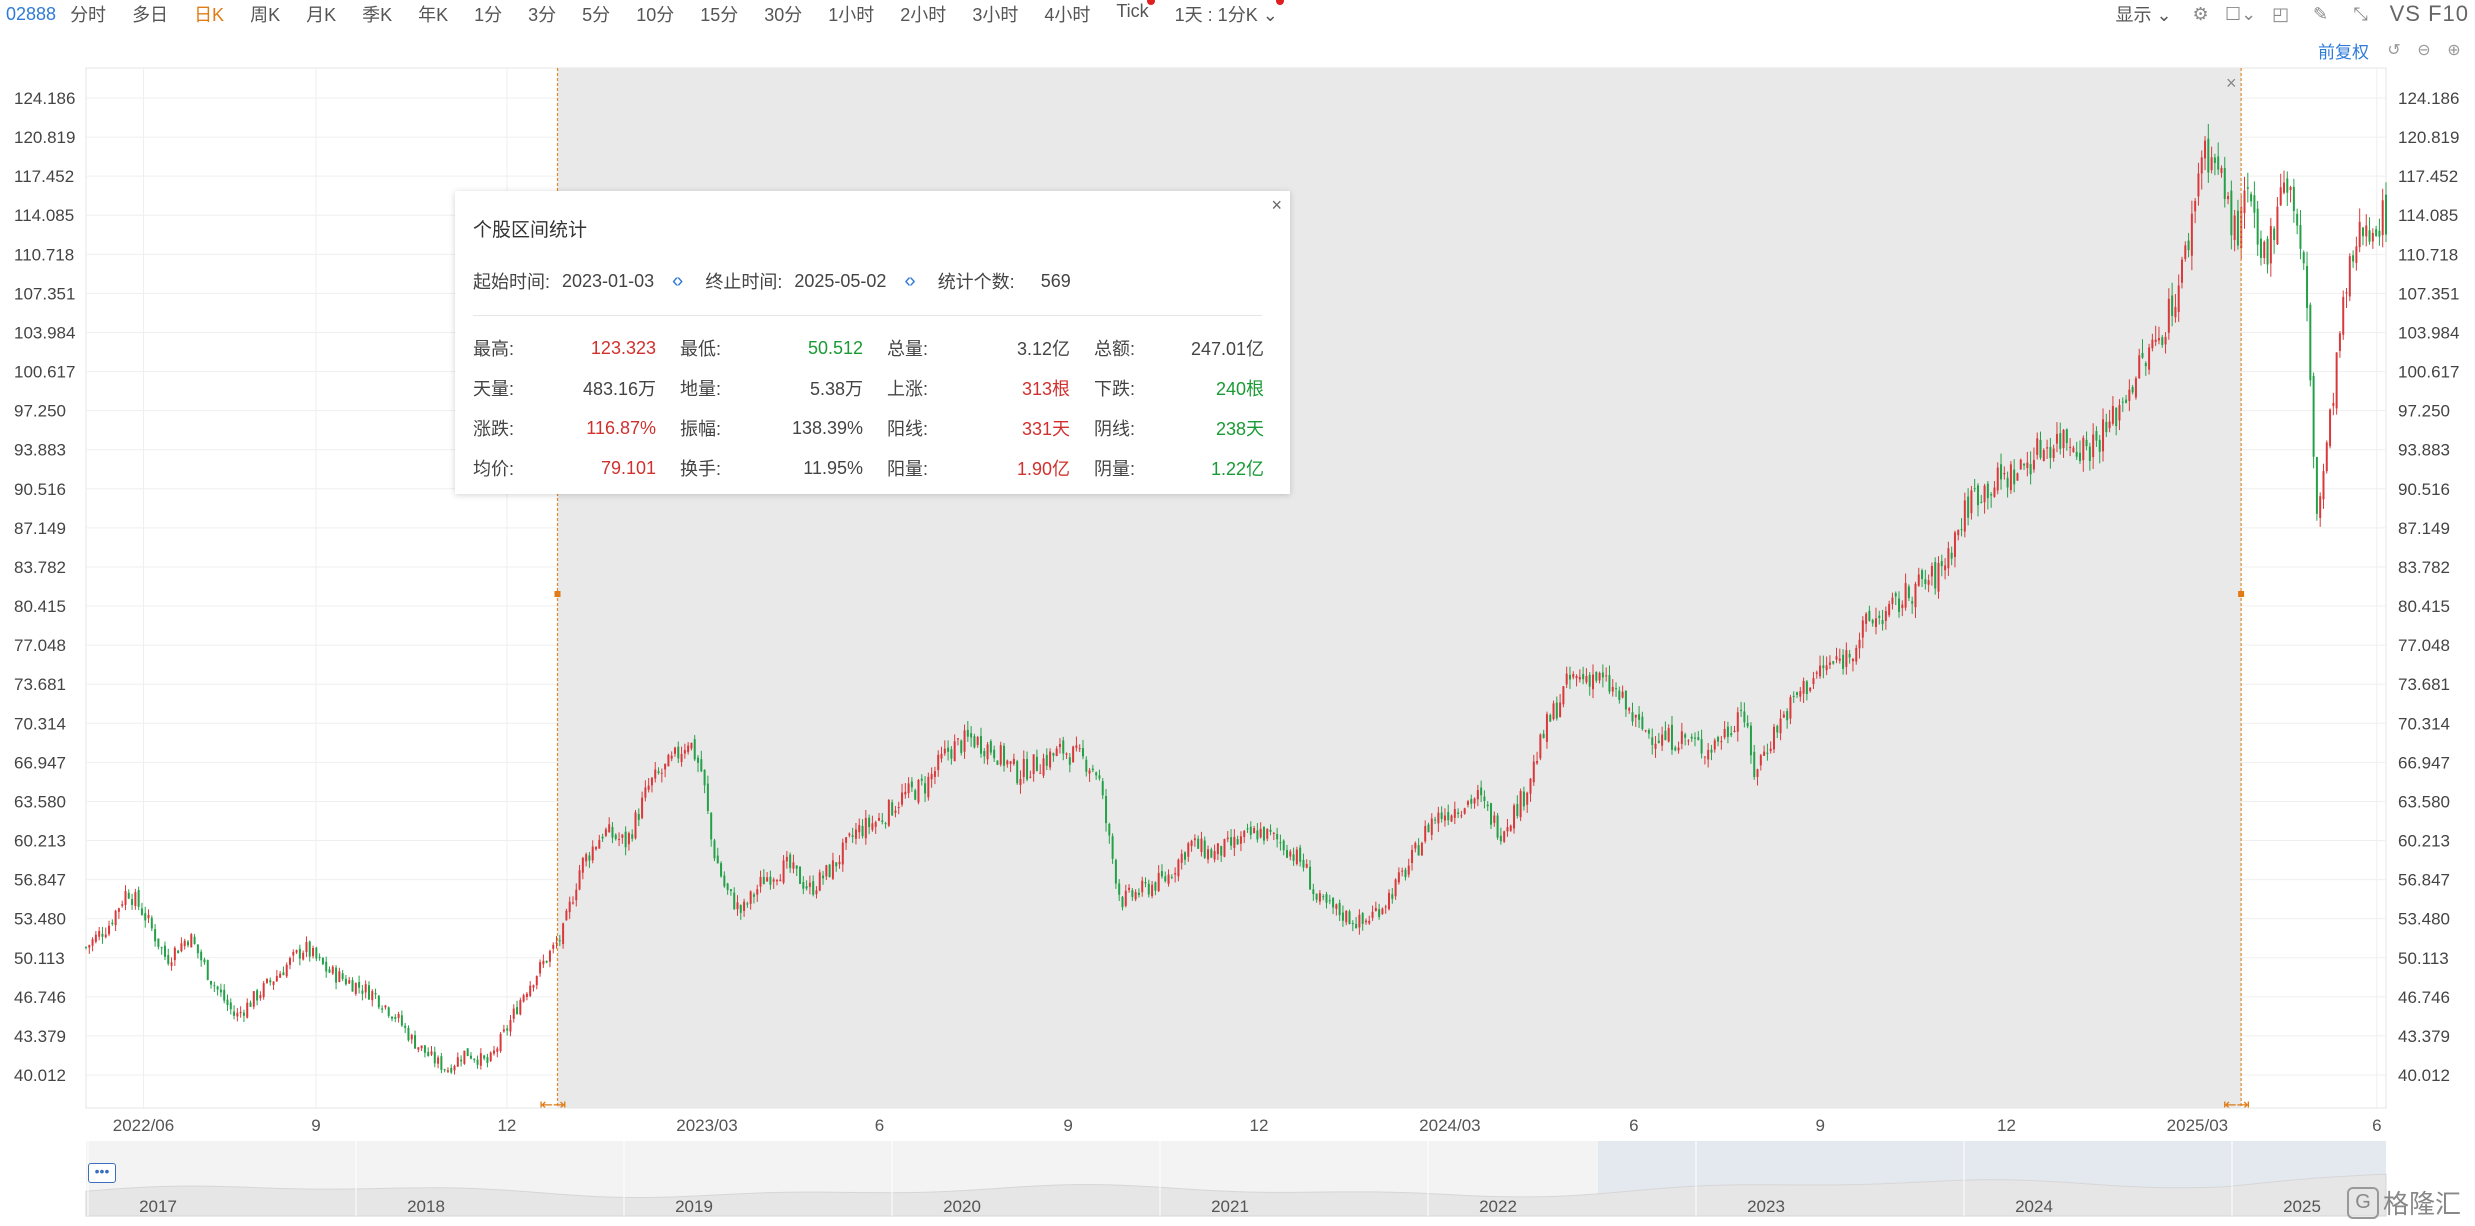 The height and width of the screenshot is (1226, 2475). What do you see at coordinates (2143, 15) in the screenshot?
I see `display-menu: 显示 ⌄` at bounding box center [2143, 15].